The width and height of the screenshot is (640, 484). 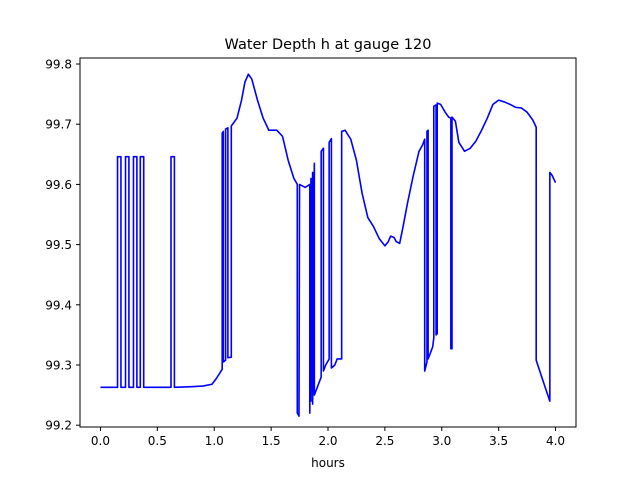 What do you see at coordinates (384, 441) in the screenshot?
I see `x-tick-label: 2.5` at bounding box center [384, 441].